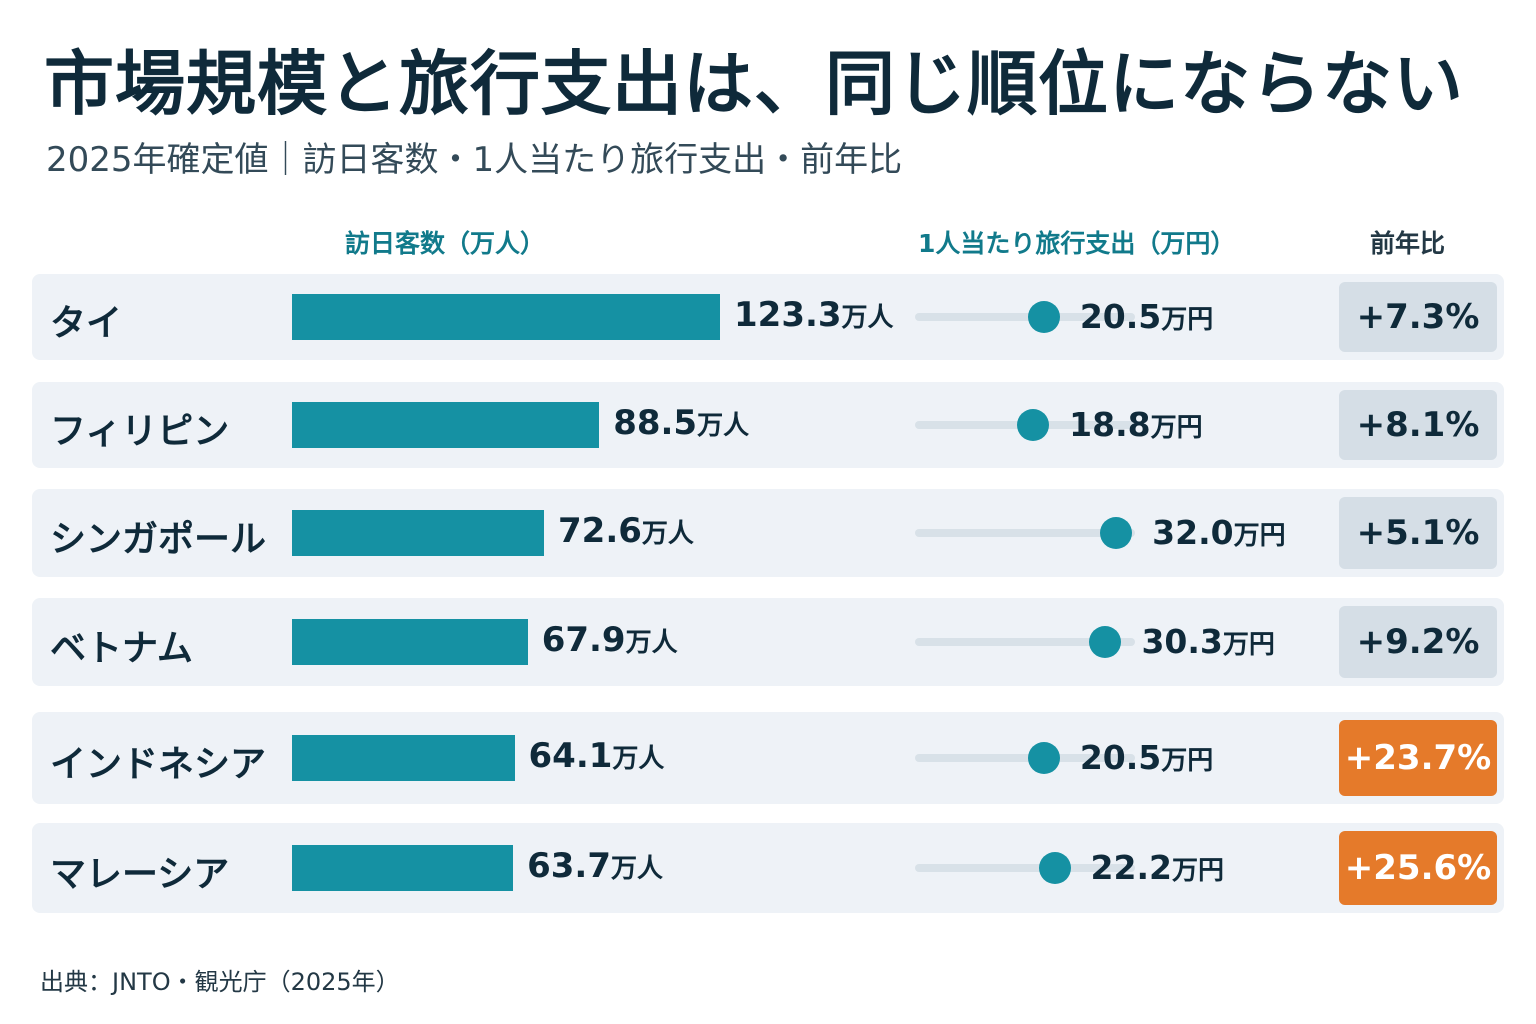 Image resolution: width=1536 pixels, height=1024 pixels. Describe the element at coordinates (768, 758) in the screenshot. I see `chart-row: インドネシア 64.1万人 20.5万円 +23.7%` at that location.